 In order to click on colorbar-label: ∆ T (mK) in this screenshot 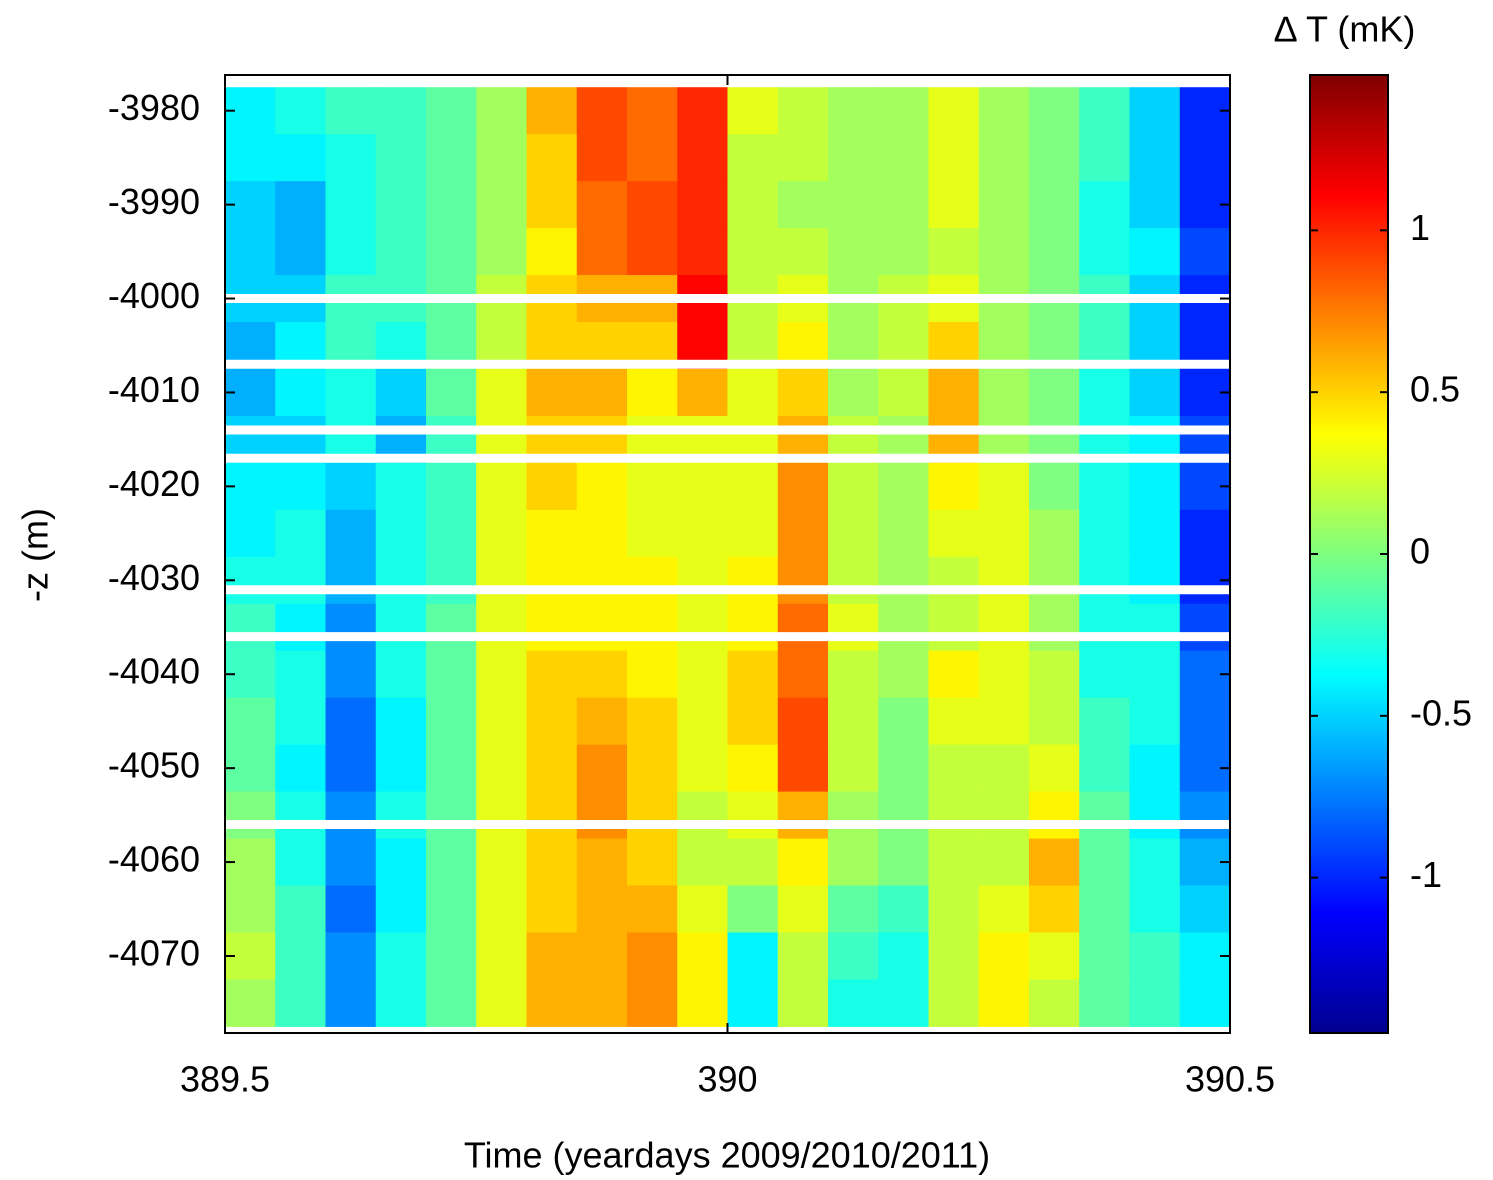, I will do `click(1345, 29)`.